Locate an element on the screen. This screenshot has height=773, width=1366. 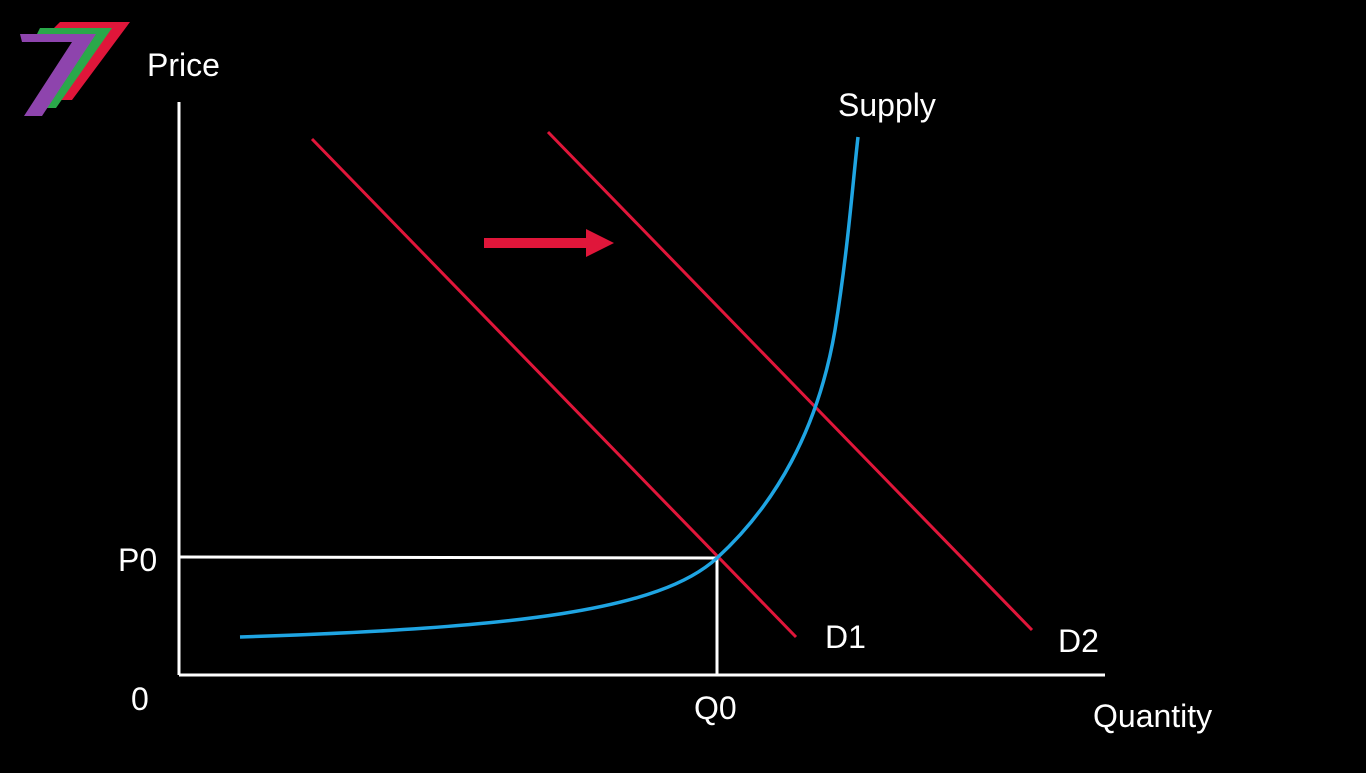
shift-arrow-head is located at coordinates (600, 243).